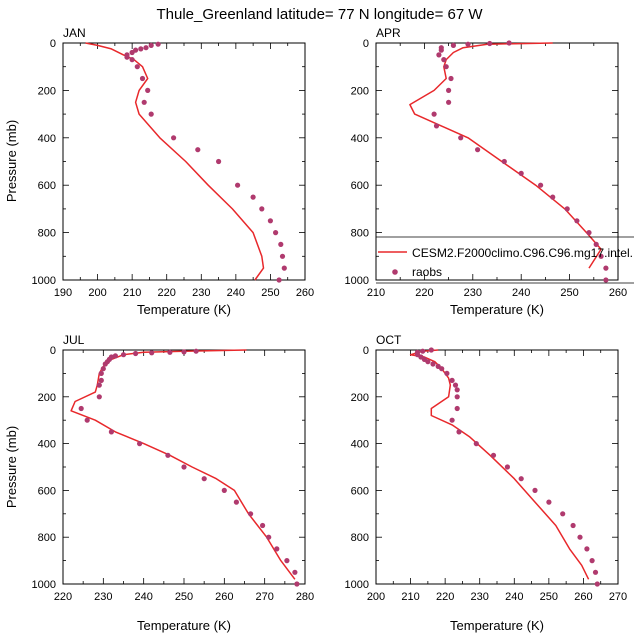 This screenshot has width=639, height=639. Describe the element at coordinates (143, 597) in the screenshot. I see `x-tick-label: 240` at that location.